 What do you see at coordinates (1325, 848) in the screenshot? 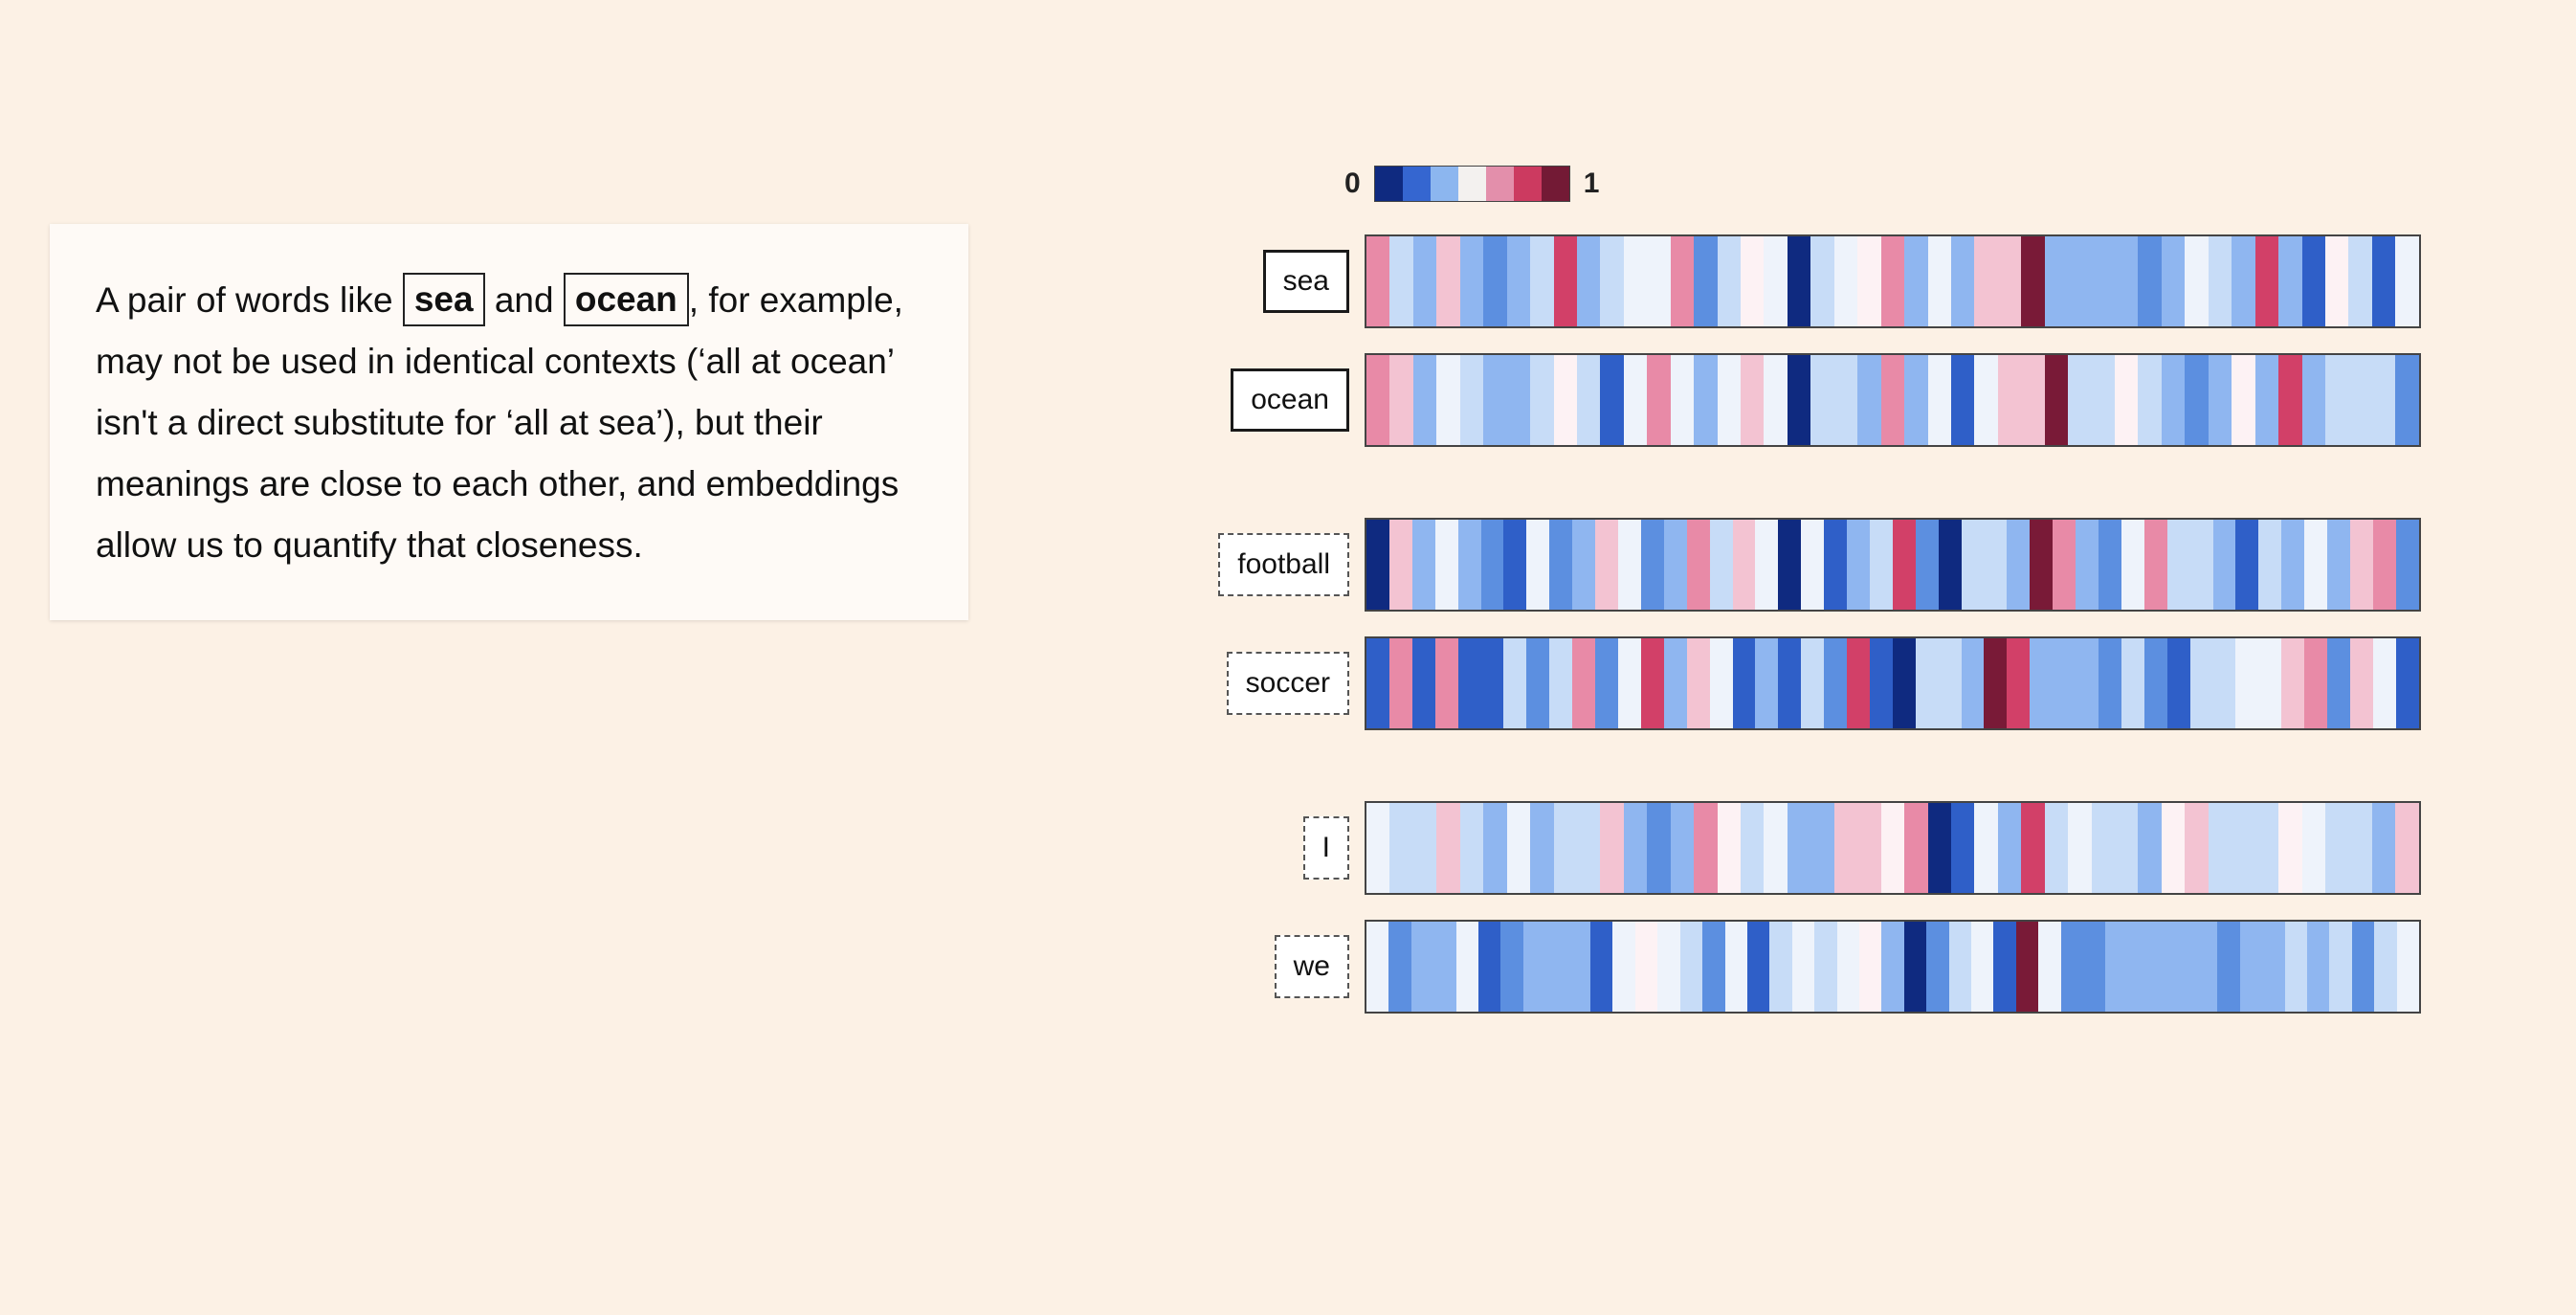
I see `word-label-i: I` at bounding box center [1325, 848].